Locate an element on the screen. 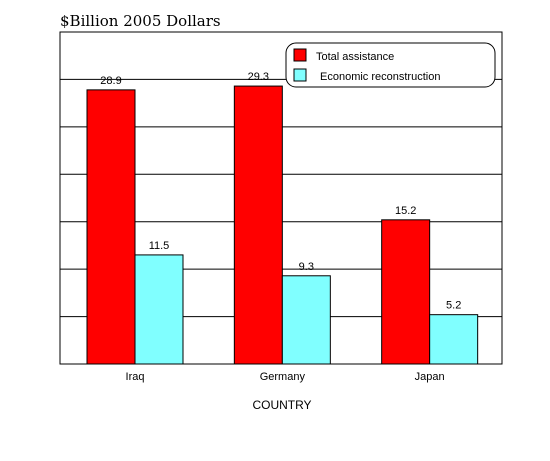 Image resolution: width=550 pixels, height=461 pixels. bar-iraq-total is located at coordinates (111, 227).